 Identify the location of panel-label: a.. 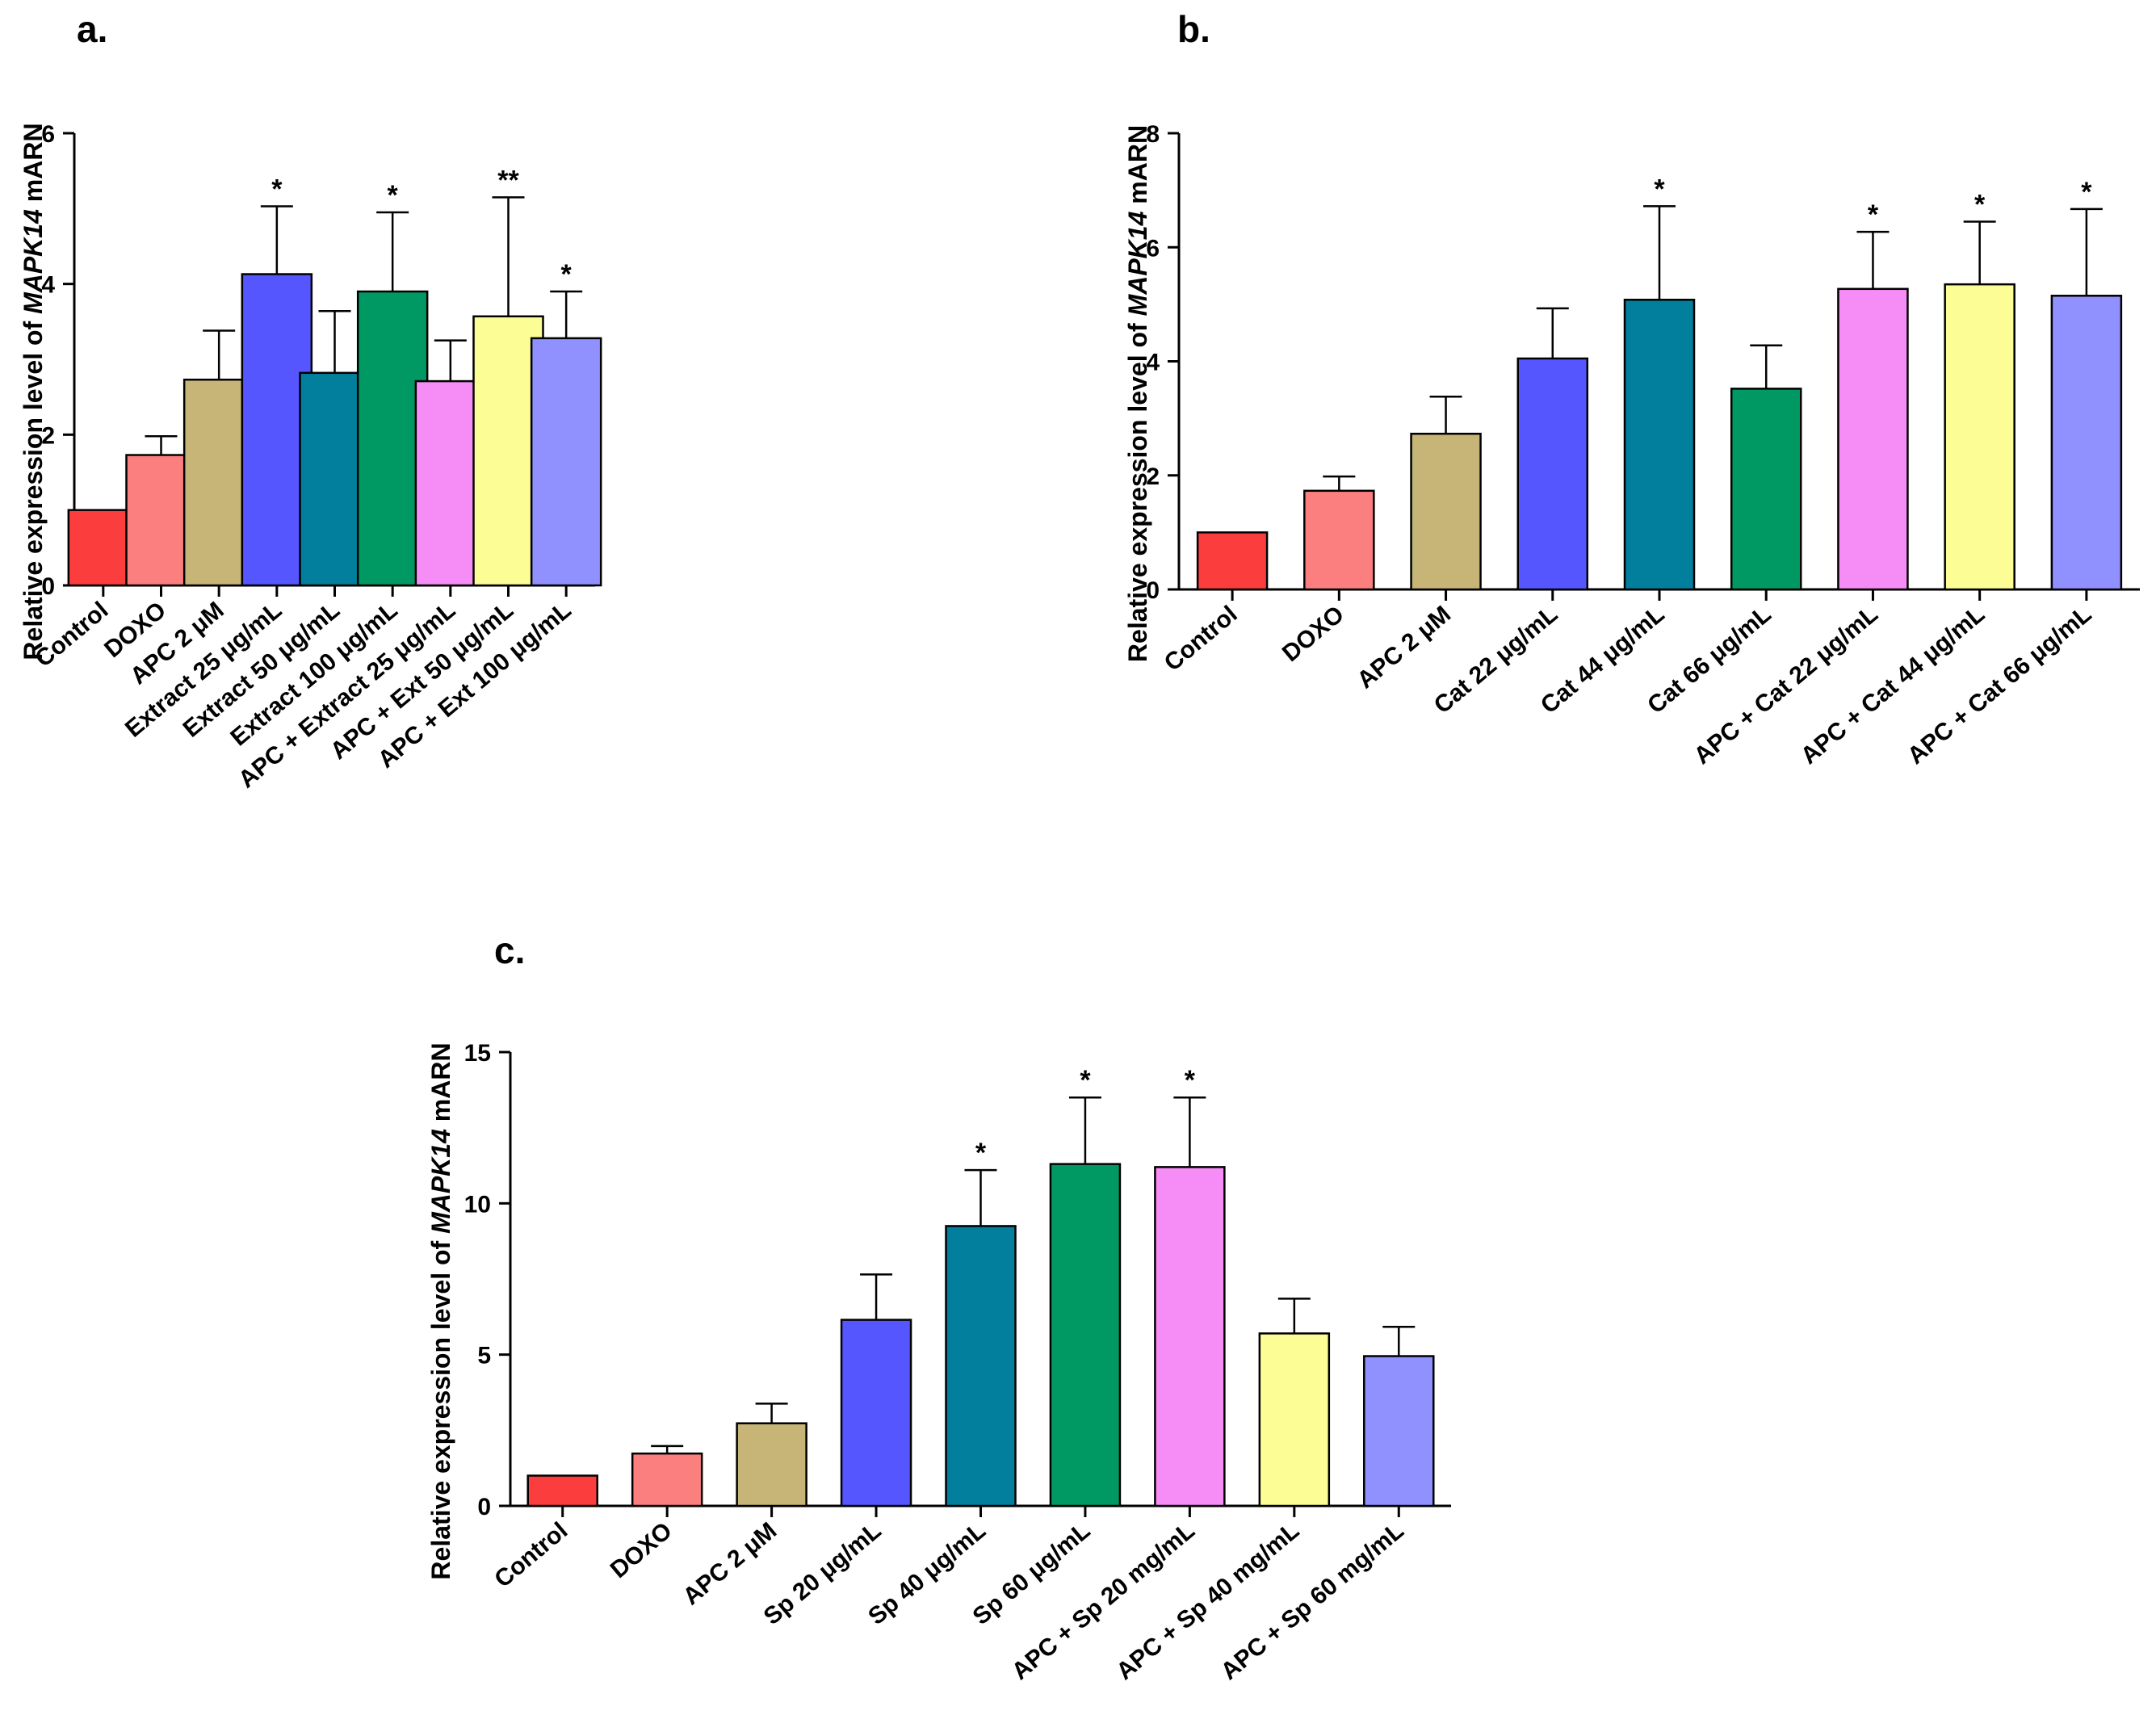
(92, 29).